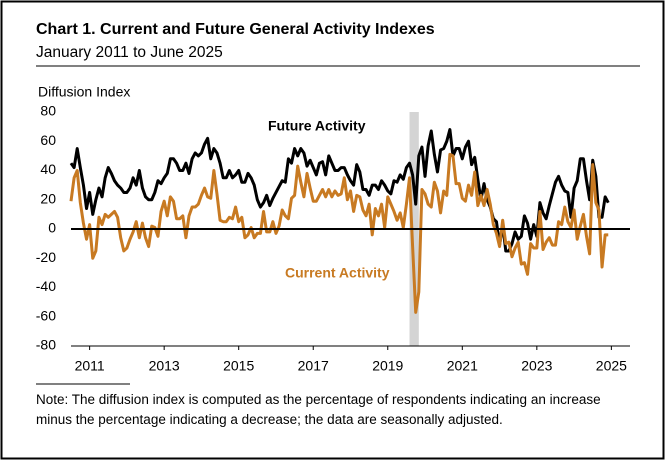  Describe the element at coordinates (46, 345) in the screenshot. I see `y-tick-label: -80` at that location.